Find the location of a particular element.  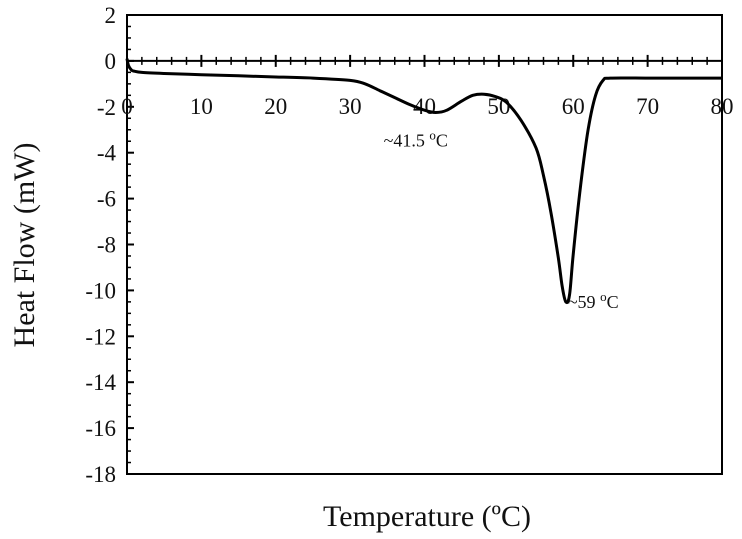

y-tick-label: -12 is located at coordinates (100, 336).